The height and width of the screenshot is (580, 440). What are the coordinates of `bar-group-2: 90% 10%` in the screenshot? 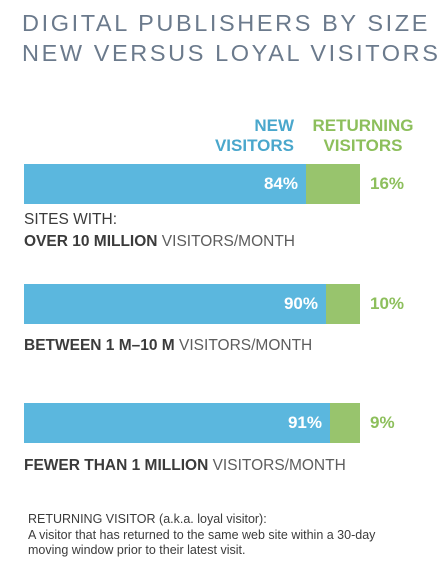 It's located at (224, 304).